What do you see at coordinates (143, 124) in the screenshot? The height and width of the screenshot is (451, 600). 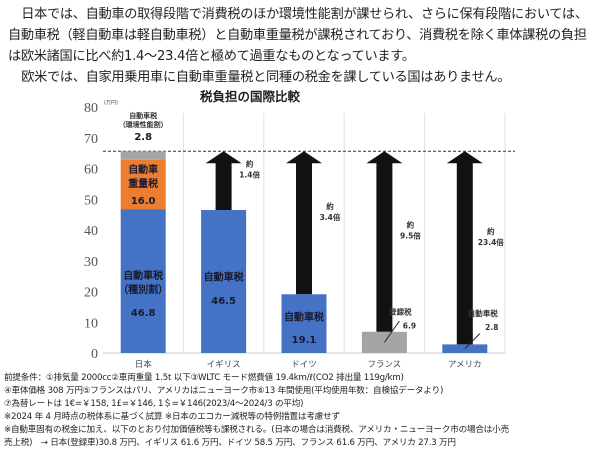 I see `segment-label: （環境性能割）` at bounding box center [143, 124].